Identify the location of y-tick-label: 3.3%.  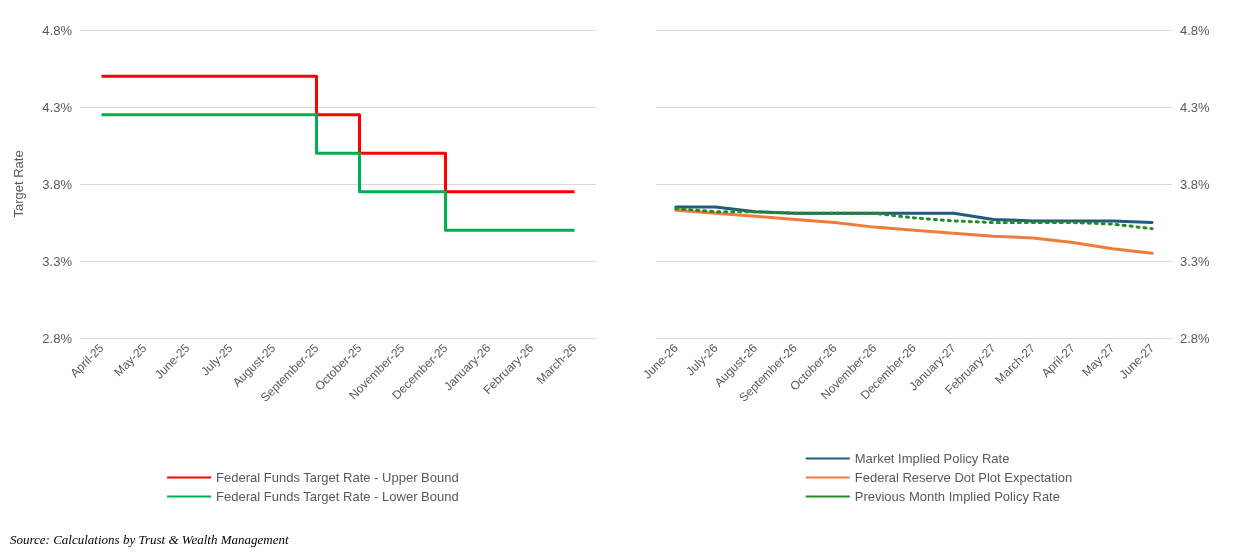
(57, 261).